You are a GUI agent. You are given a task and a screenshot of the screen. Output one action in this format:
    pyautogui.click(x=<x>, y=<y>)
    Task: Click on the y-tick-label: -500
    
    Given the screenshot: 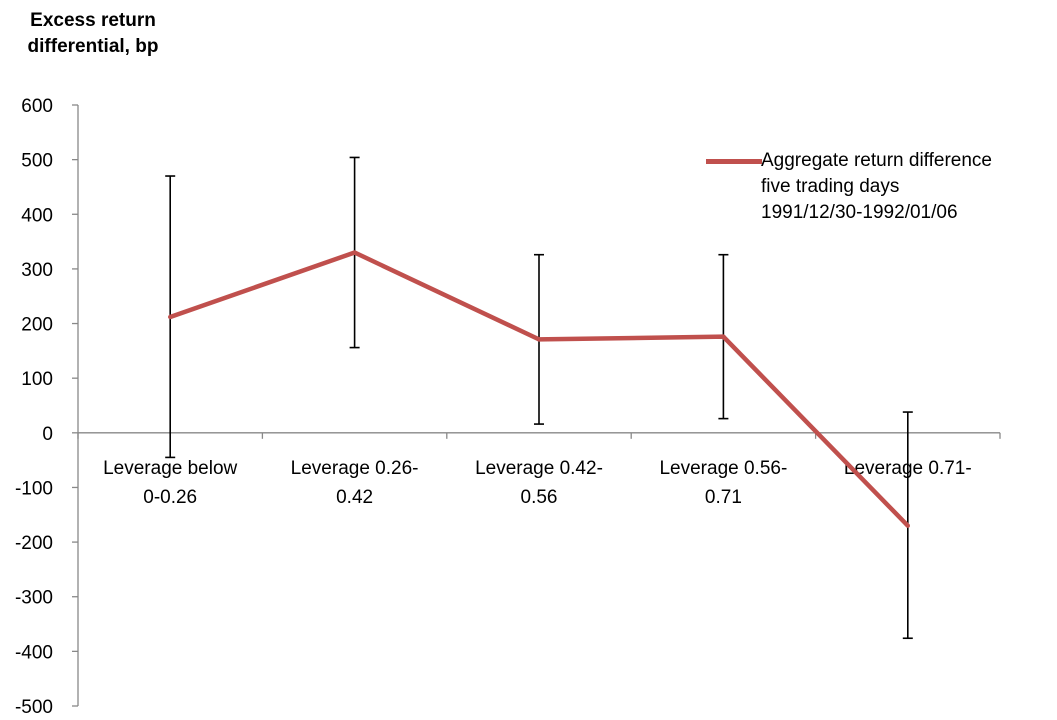 What is the action you would take?
    pyautogui.click(x=34, y=707)
    